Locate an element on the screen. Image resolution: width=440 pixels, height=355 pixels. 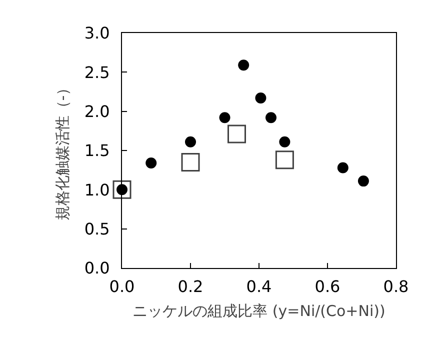
y-tick-label: 0.0 is located at coordinates (97, 268).